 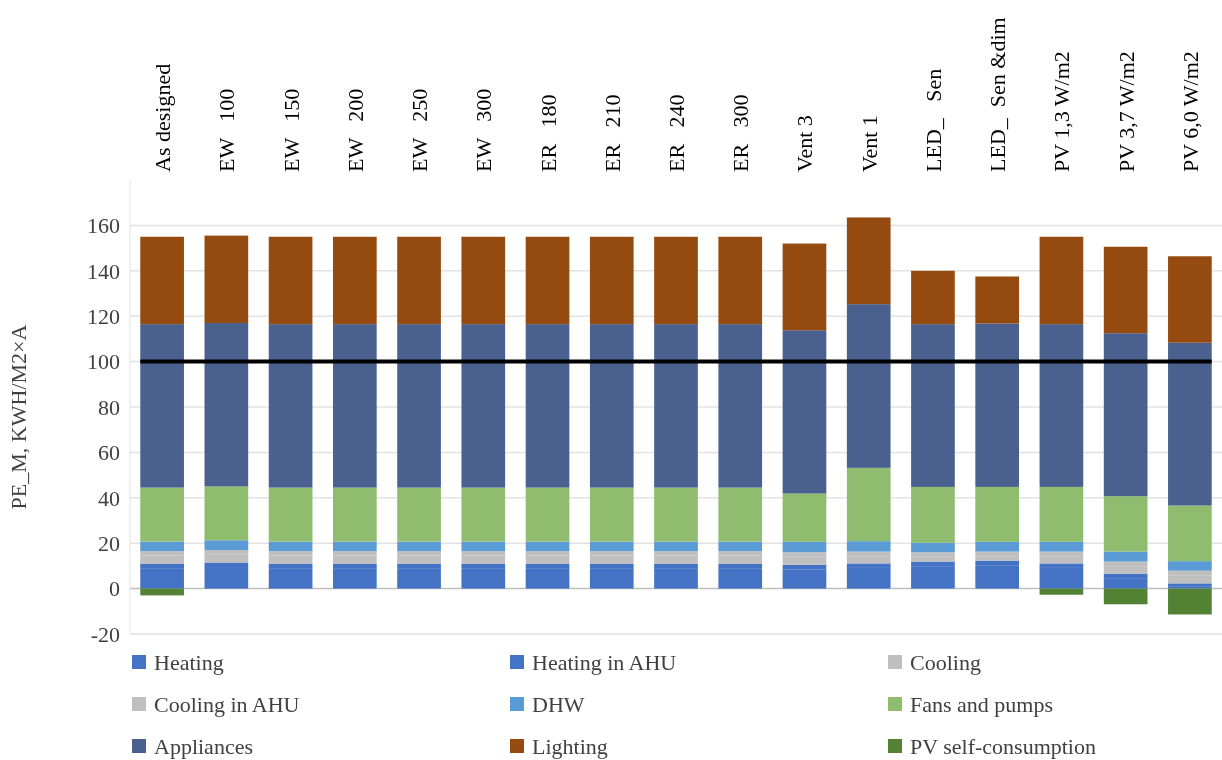 What do you see at coordinates (945, 662) in the screenshot?
I see `legend-label: Cooling` at bounding box center [945, 662].